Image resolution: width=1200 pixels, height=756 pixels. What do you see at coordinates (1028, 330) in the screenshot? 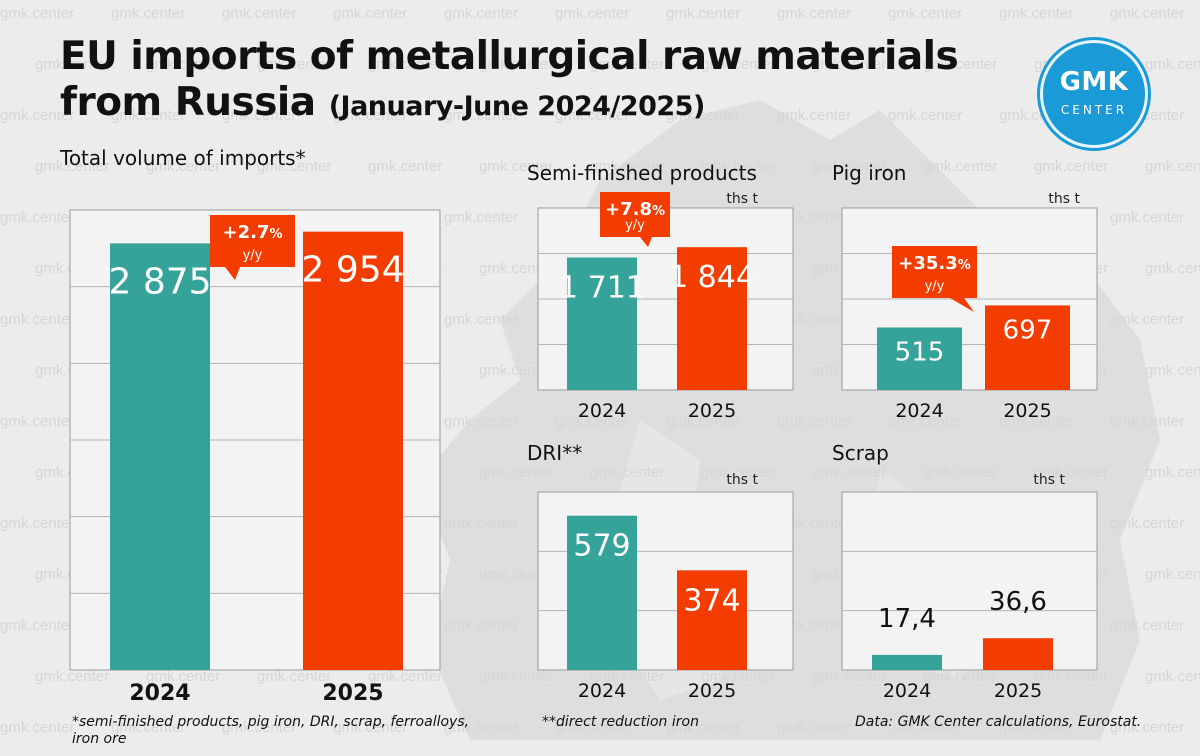
I see `data-label-2025: 697` at bounding box center [1028, 330].